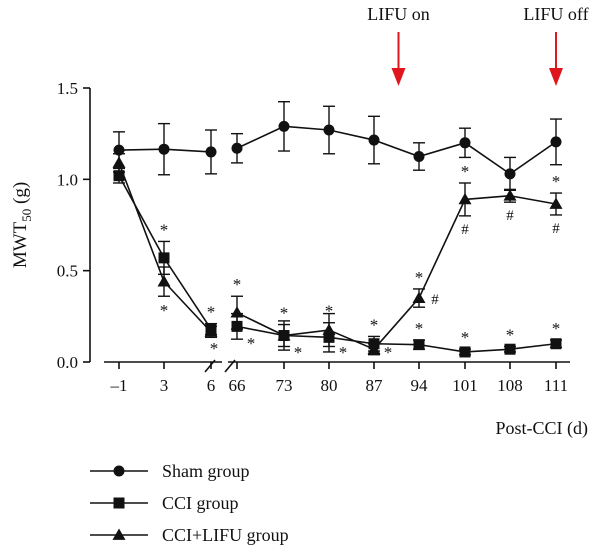 This screenshot has height=555, width=600. I want to click on y-tick-label: 1.0, so click(67, 179).